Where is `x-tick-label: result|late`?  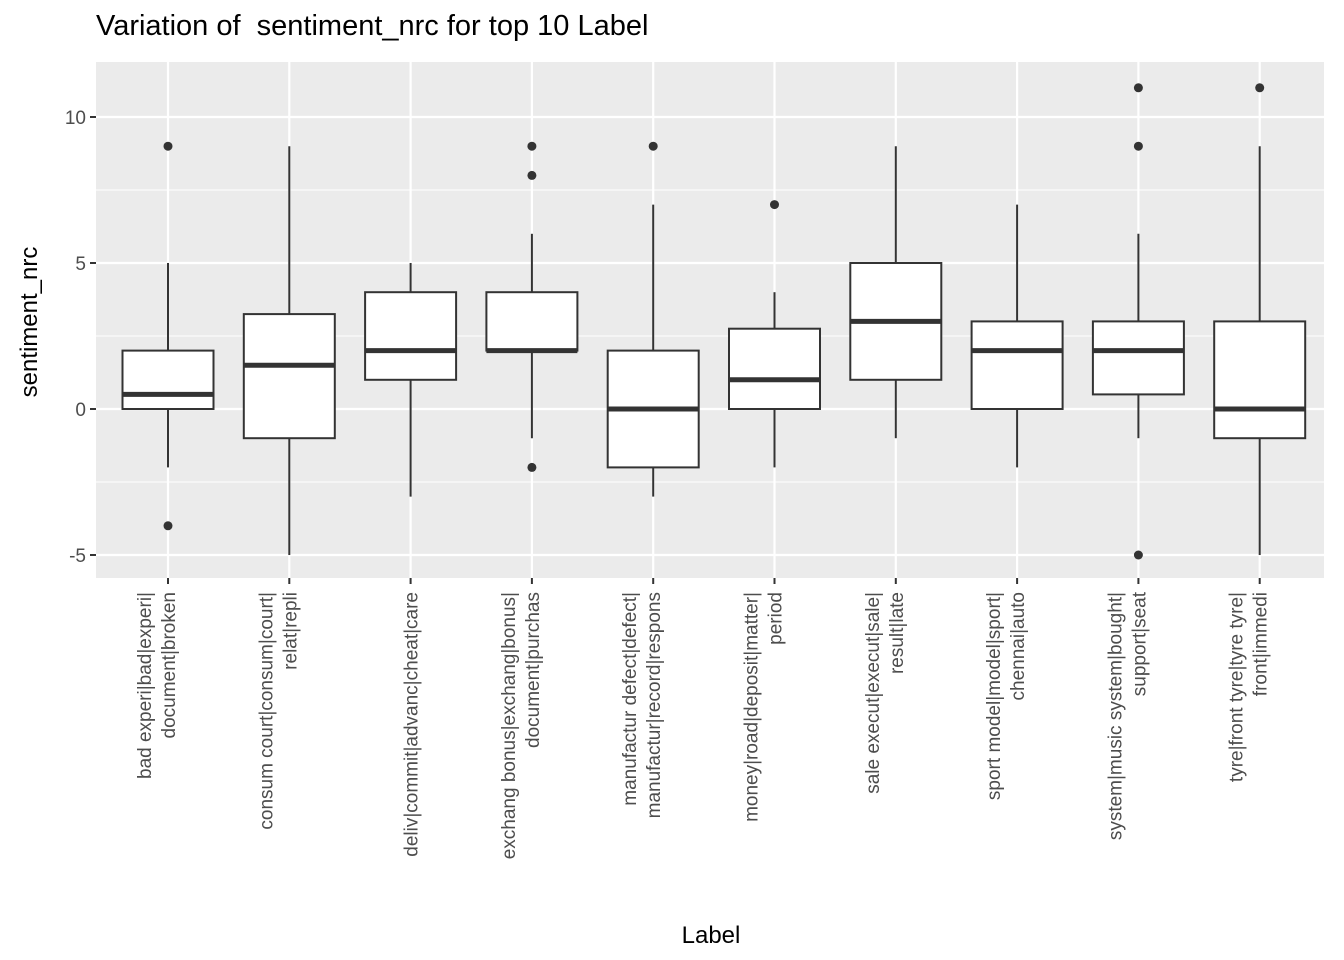 x-tick-label: result|late is located at coordinates (897, 633).